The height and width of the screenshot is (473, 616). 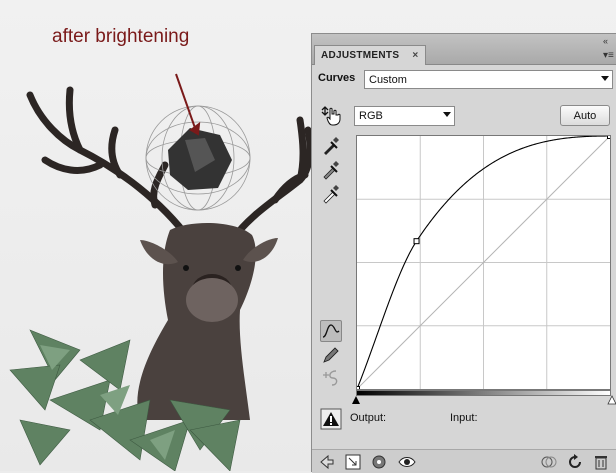 What do you see at coordinates (331, 115) in the screenshot?
I see `target-hand-icon` at bounding box center [331, 115].